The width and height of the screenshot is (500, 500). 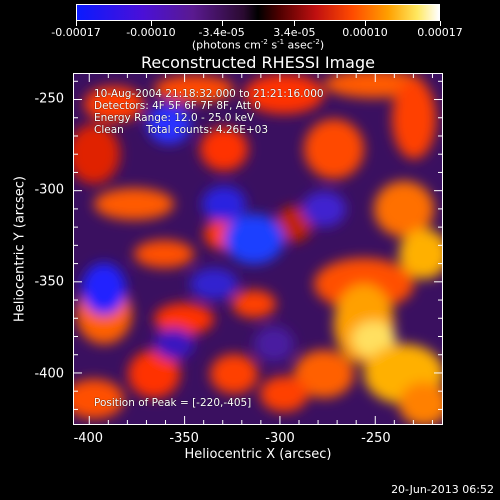 What do you see at coordinates (173, 403) in the screenshot?
I see `annotation-peak: Position of Peak = [-220,-405]` at bounding box center [173, 403].